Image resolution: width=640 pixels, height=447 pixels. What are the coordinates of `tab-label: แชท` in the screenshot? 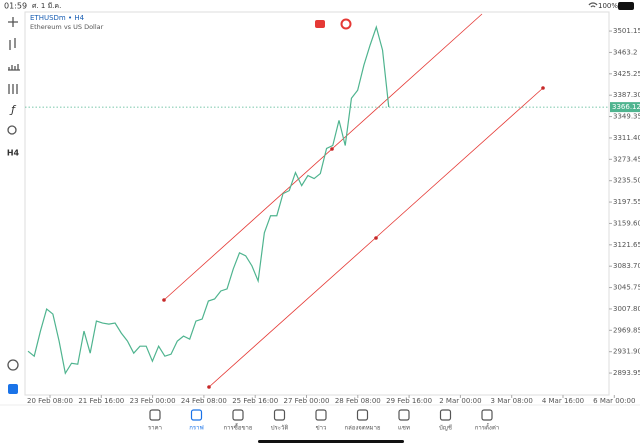 It's located at (404, 428).